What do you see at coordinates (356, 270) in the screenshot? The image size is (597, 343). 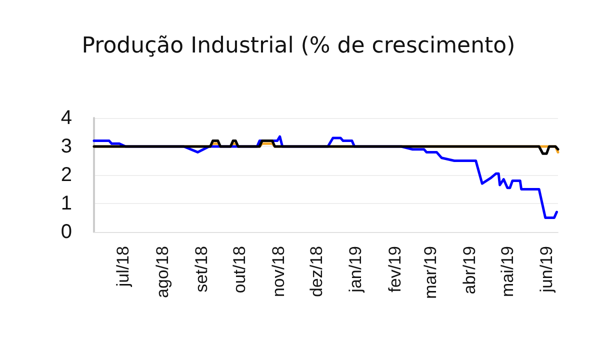 I see `x-tick-label: jan/19` at bounding box center [356, 270].